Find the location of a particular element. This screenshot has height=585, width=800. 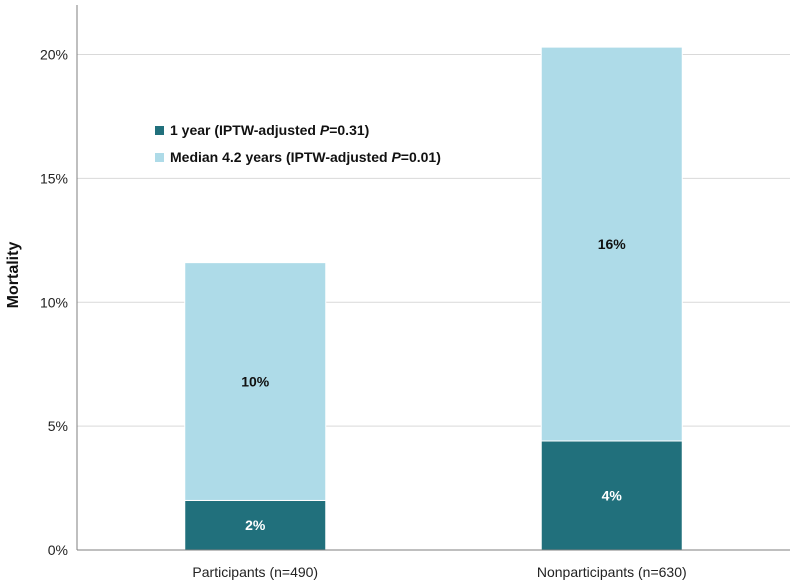

y-tick-label: 10% is located at coordinates (54, 302).